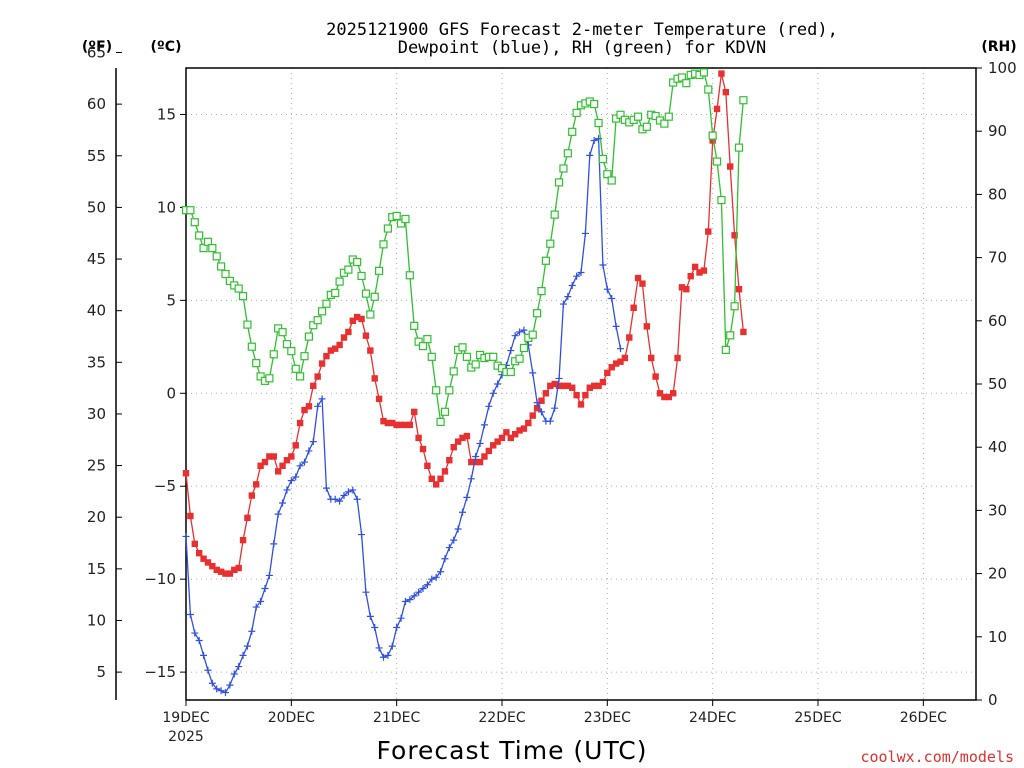 This screenshot has height=768, width=1024. Describe the element at coordinates (160, 579) in the screenshot. I see `celsius-tick-label: −10` at that location.